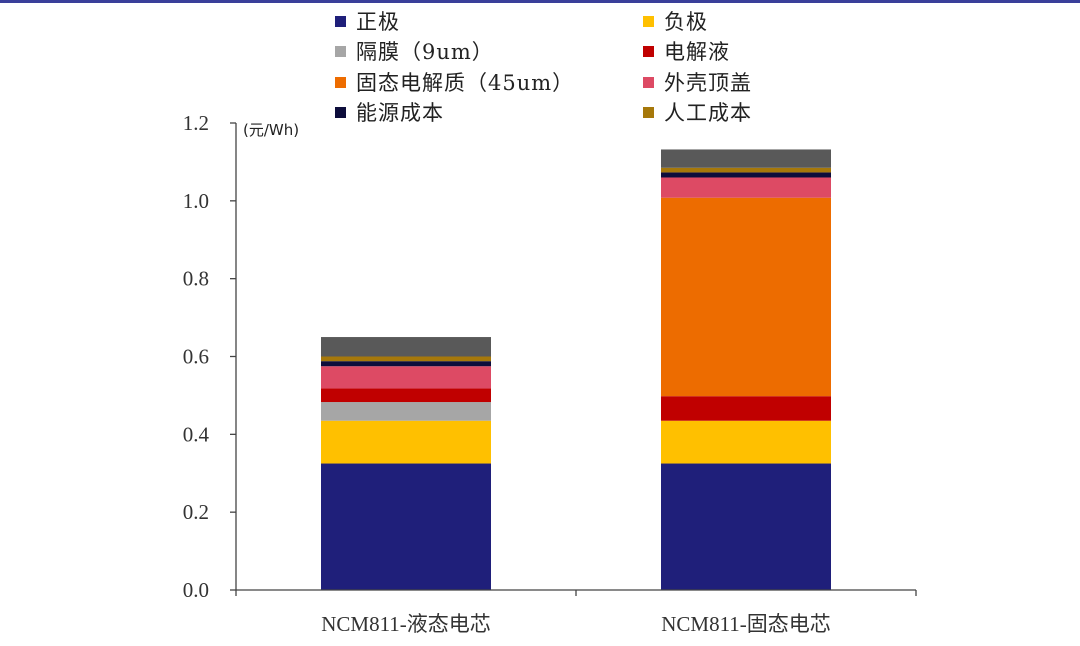 This screenshot has height=646, width=1080. Describe the element at coordinates (196, 590) in the screenshot. I see `y-tick-label: 0.0` at that location.